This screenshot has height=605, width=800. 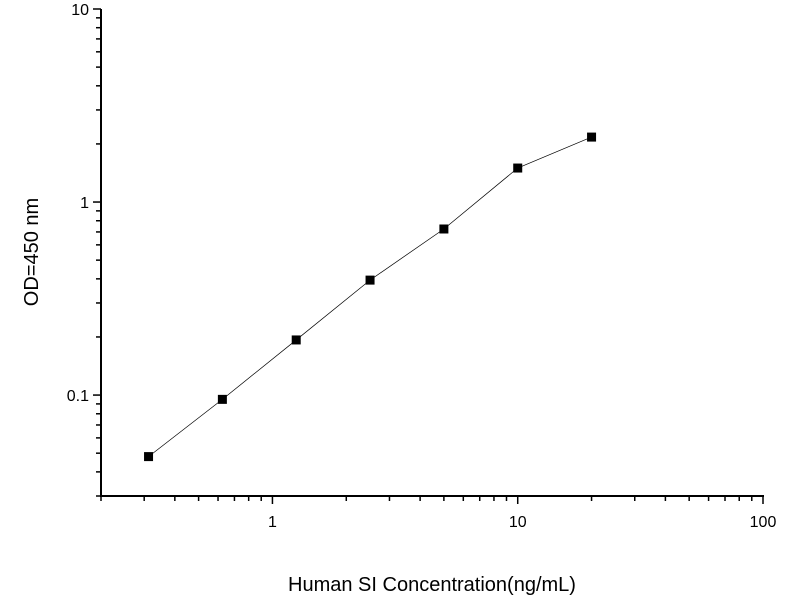 I want to click on y-axis-label: OD=450 nm, so click(x=32, y=252).